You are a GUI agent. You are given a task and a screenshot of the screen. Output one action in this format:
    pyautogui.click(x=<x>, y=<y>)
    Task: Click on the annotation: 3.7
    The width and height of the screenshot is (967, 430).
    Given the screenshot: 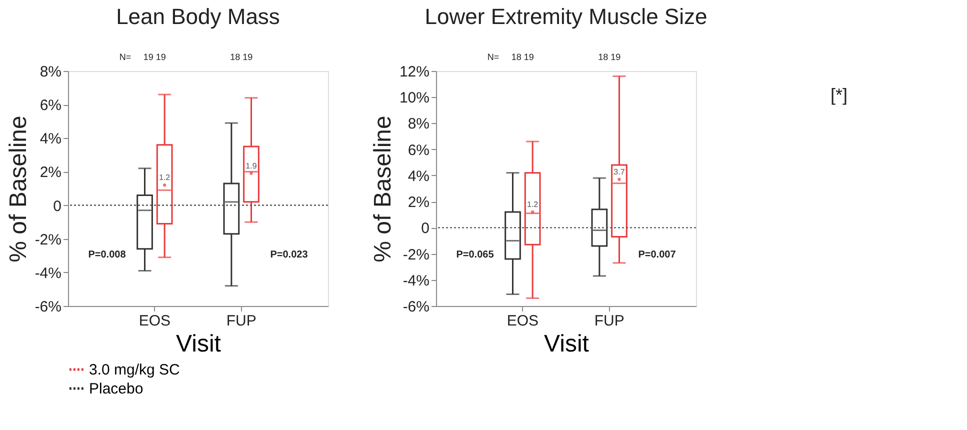 What is the action you would take?
    pyautogui.click(x=620, y=171)
    